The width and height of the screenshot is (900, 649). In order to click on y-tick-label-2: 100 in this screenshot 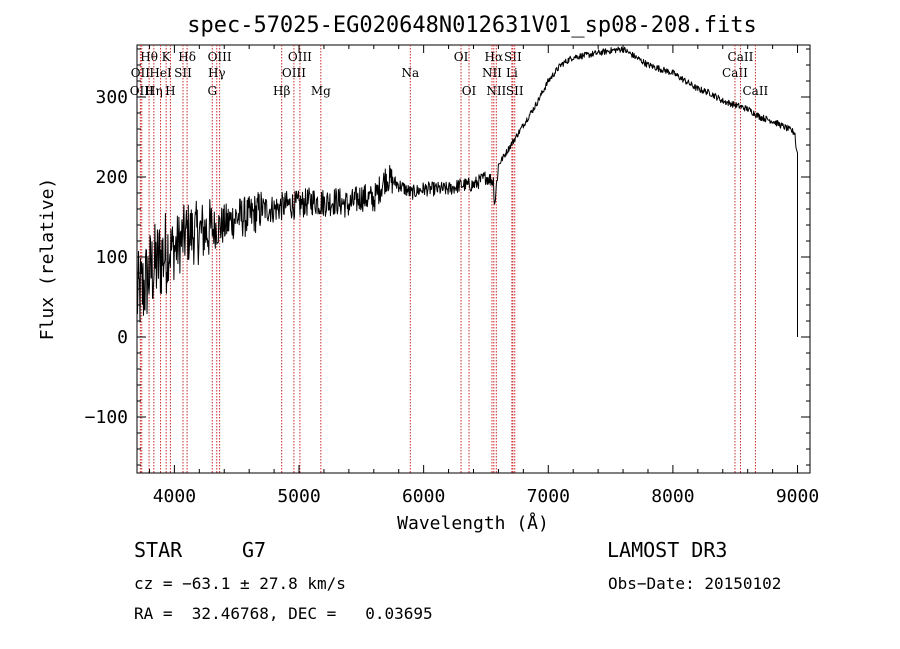, I will do `click(111, 257)`.